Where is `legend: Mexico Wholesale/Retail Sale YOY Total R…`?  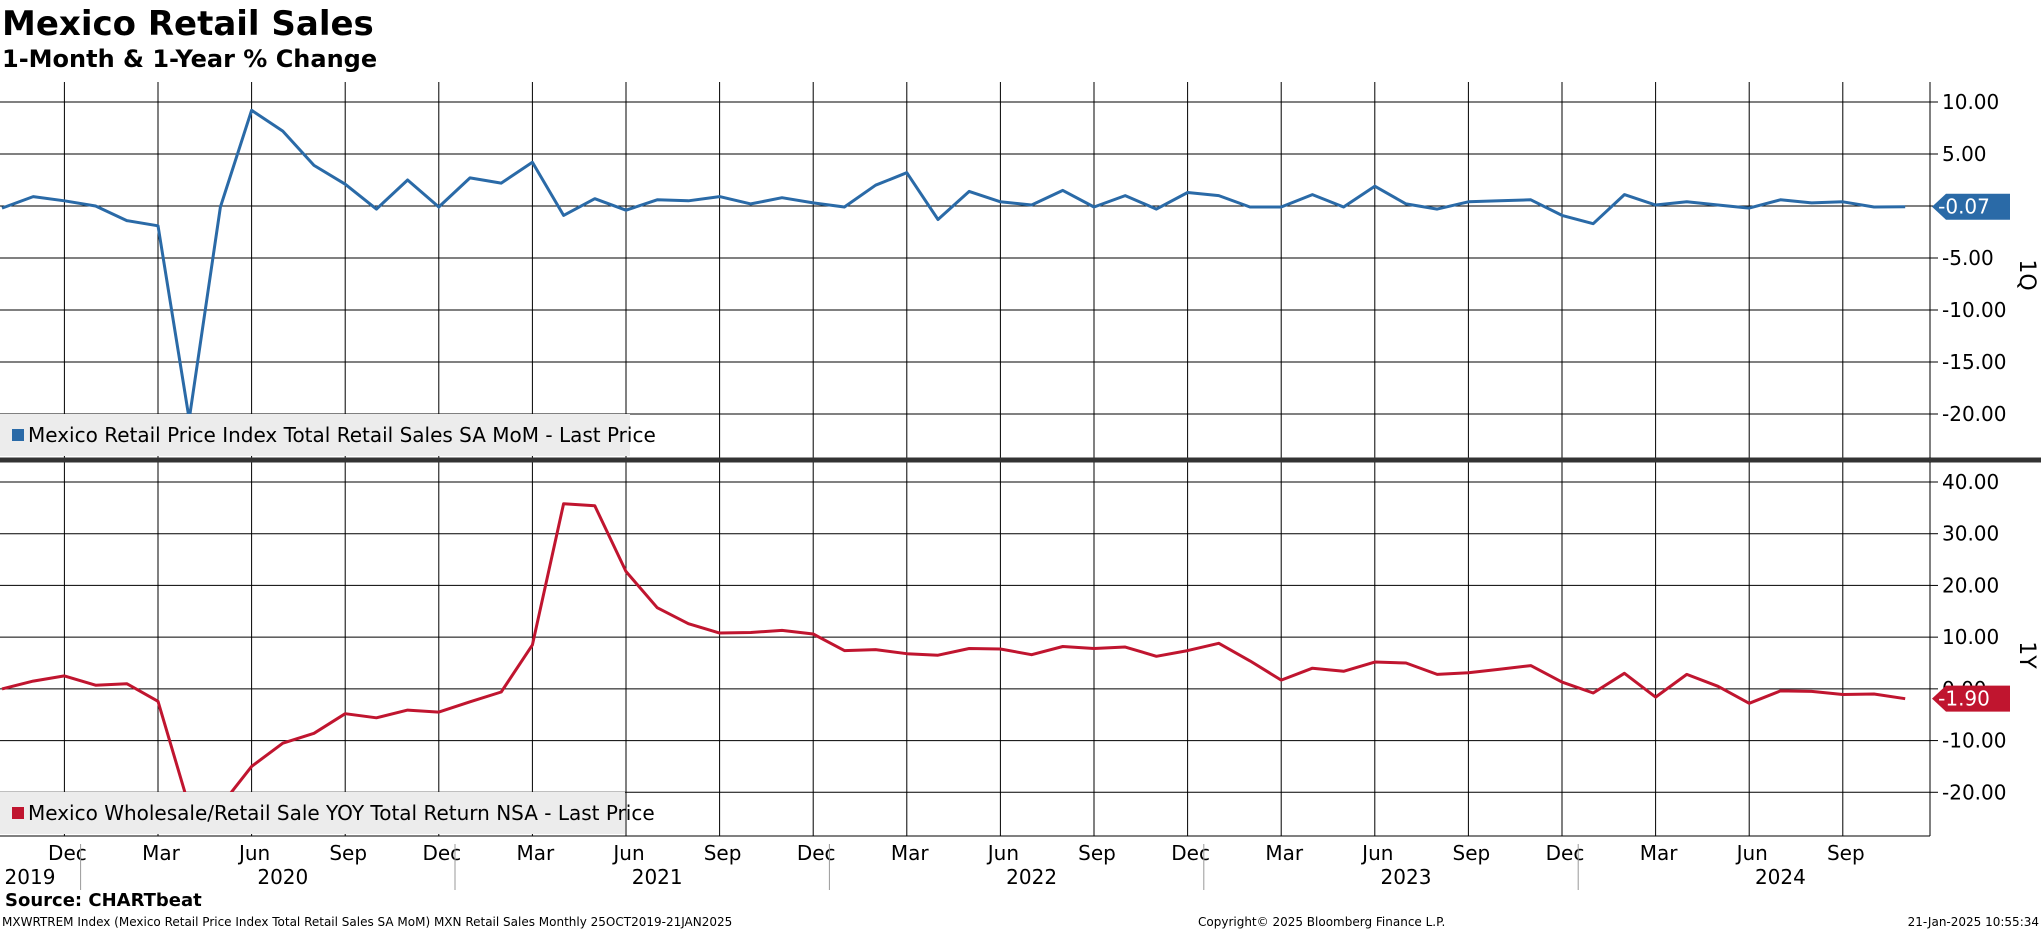
legend: Mexico Wholesale/Retail Sale YOY Total R… is located at coordinates (327, 813).